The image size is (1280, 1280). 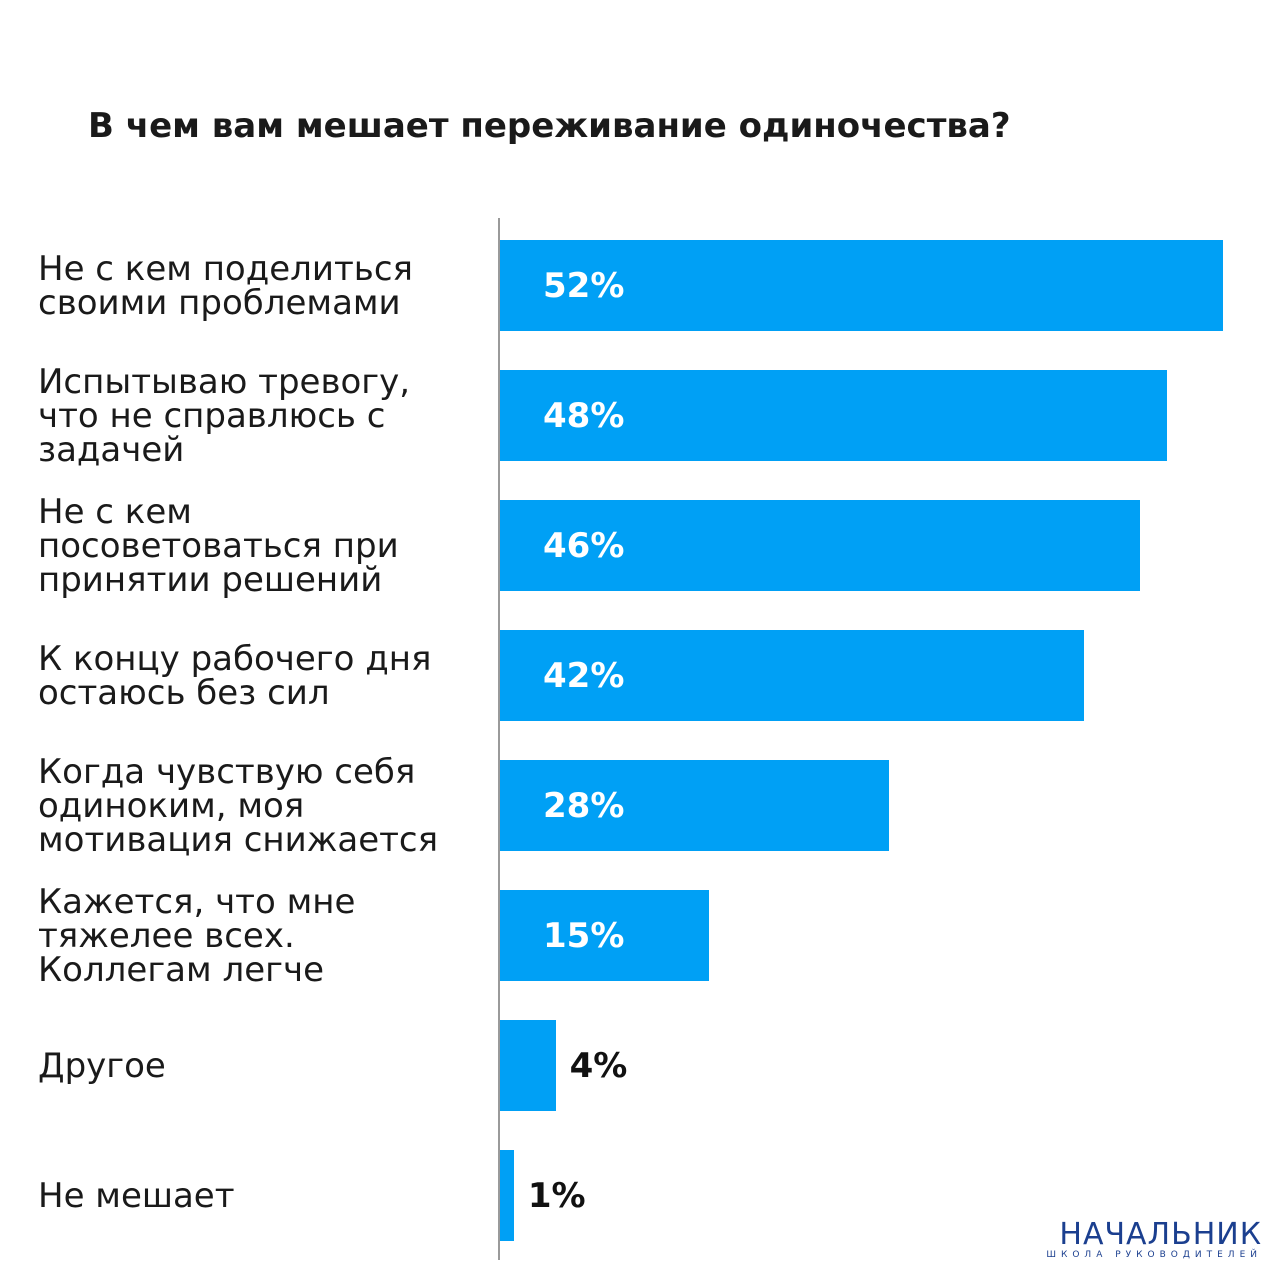 What do you see at coordinates (235, 675) in the screenshot?
I see `category-label: К концу рабочего дня остаюсь без сил` at bounding box center [235, 675].